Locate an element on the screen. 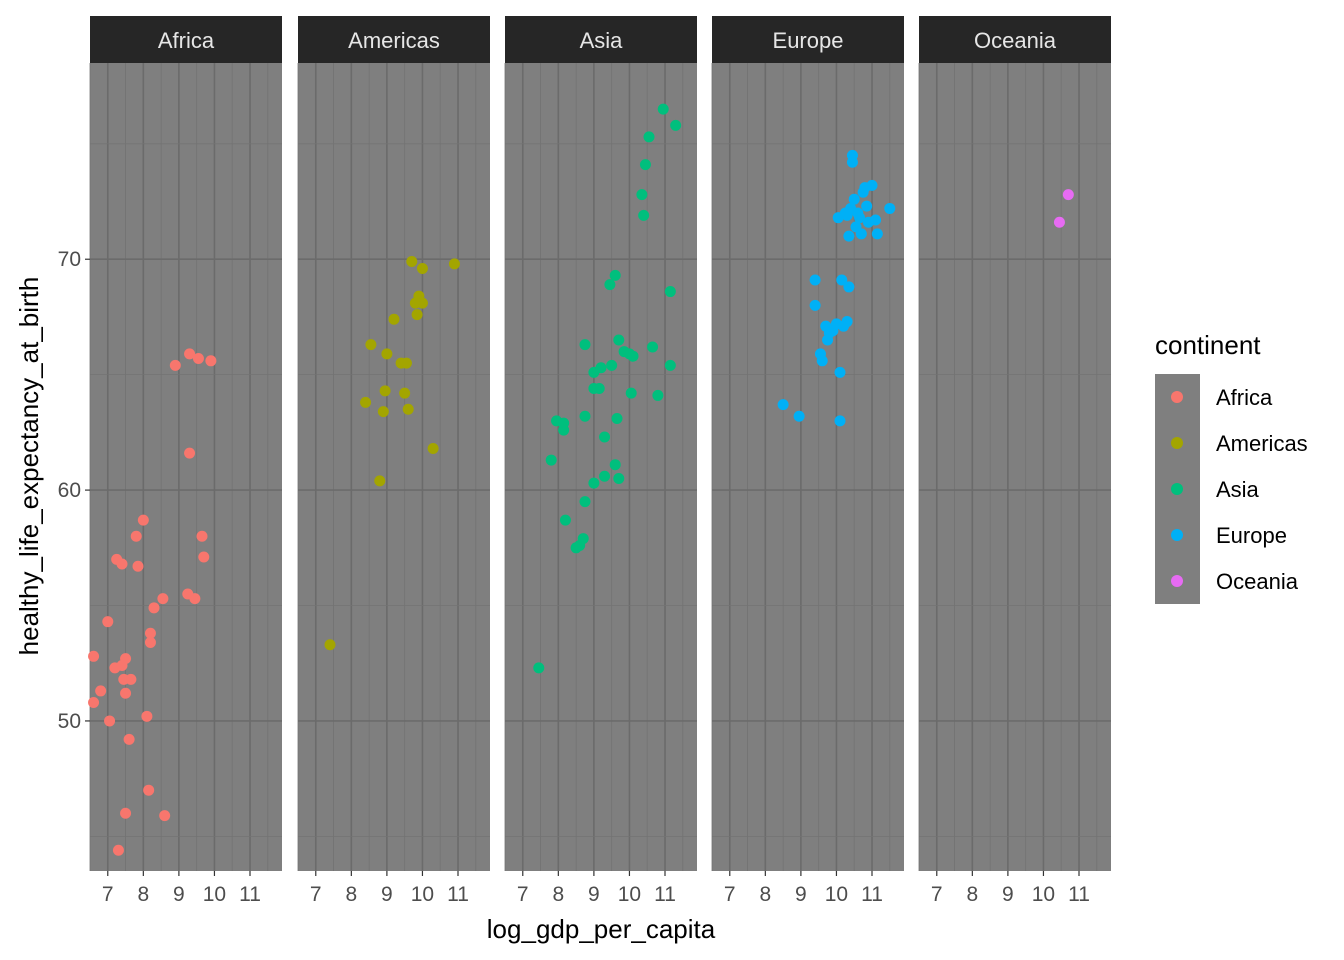 Image resolution: width=1344 pixels, height=960 pixels. facet-strip-label: Africa is located at coordinates (186, 40).